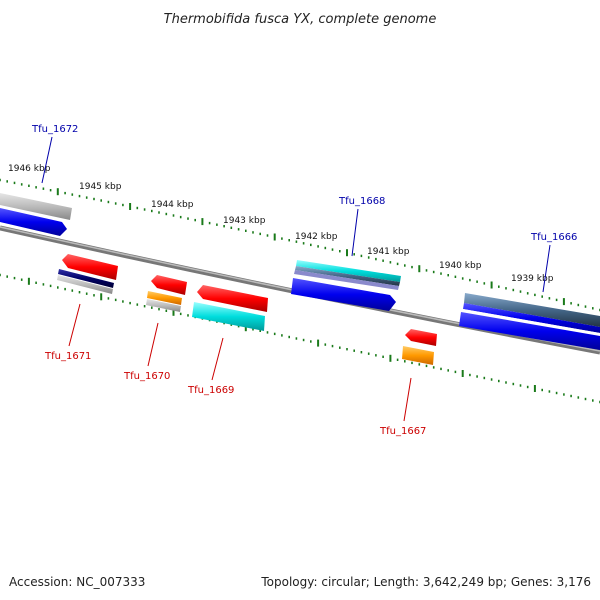  Describe the element at coordinates (553, 237) in the screenshot. I see `gene-label-tfu-1666: Tfu_1666` at that location.